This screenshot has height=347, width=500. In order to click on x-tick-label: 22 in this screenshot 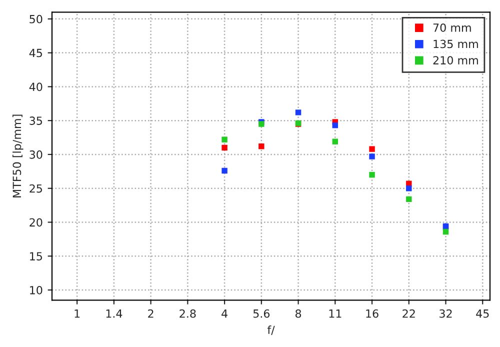, I will do `click(408, 313)`.